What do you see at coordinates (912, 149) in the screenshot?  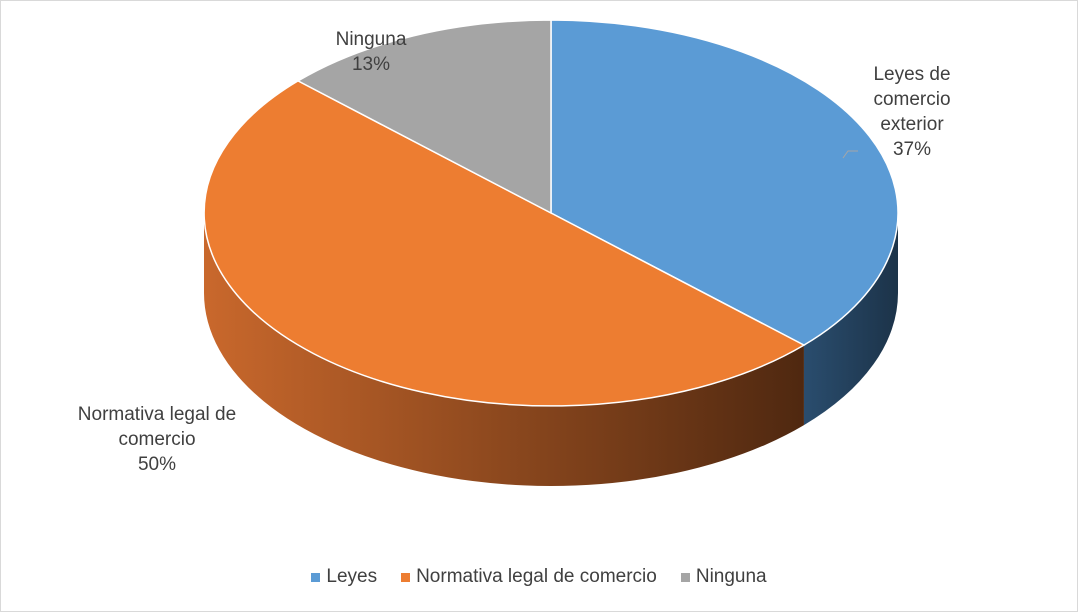 I see `label-value: 37%` at bounding box center [912, 149].